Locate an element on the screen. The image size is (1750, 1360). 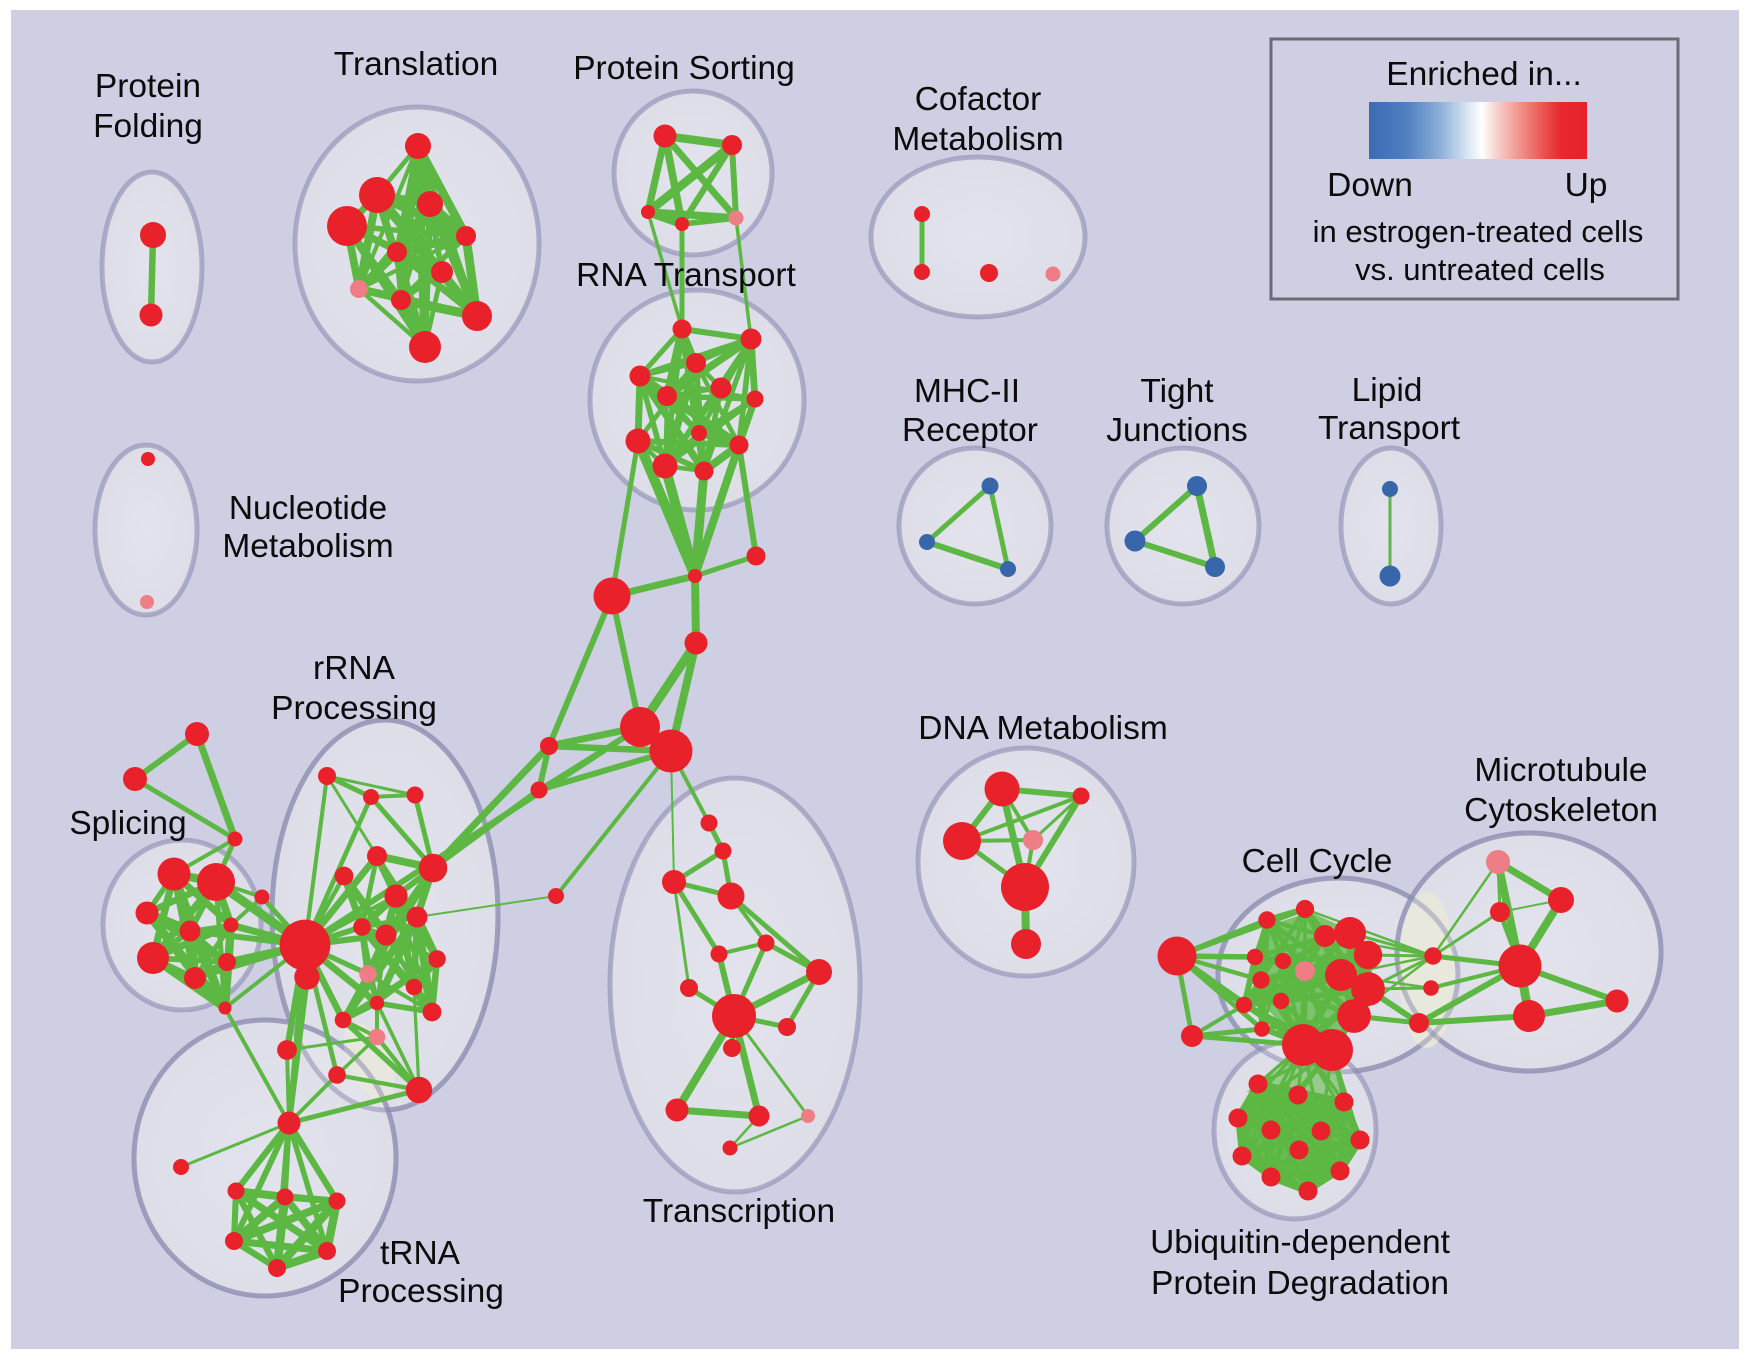
svg-text: Protein is located at coordinates (148, 86).